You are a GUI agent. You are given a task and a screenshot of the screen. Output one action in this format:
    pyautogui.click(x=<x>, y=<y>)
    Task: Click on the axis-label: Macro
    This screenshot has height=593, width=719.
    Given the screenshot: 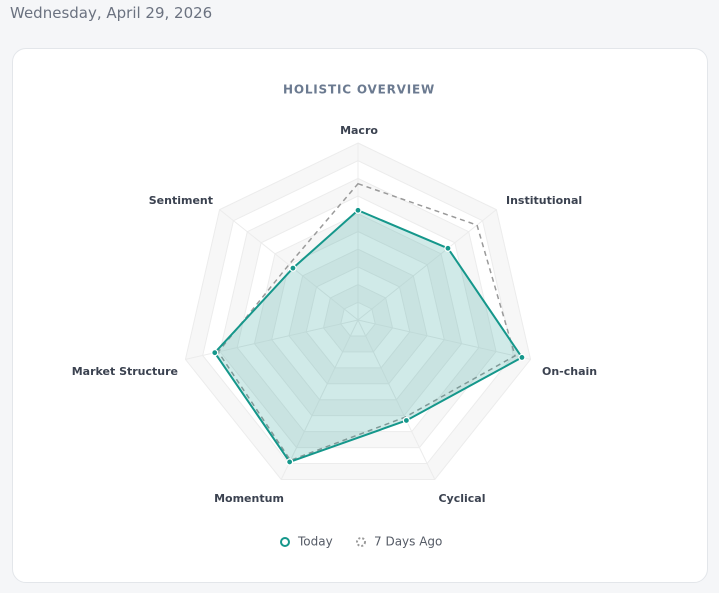 What is the action you would take?
    pyautogui.click(x=359, y=130)
    